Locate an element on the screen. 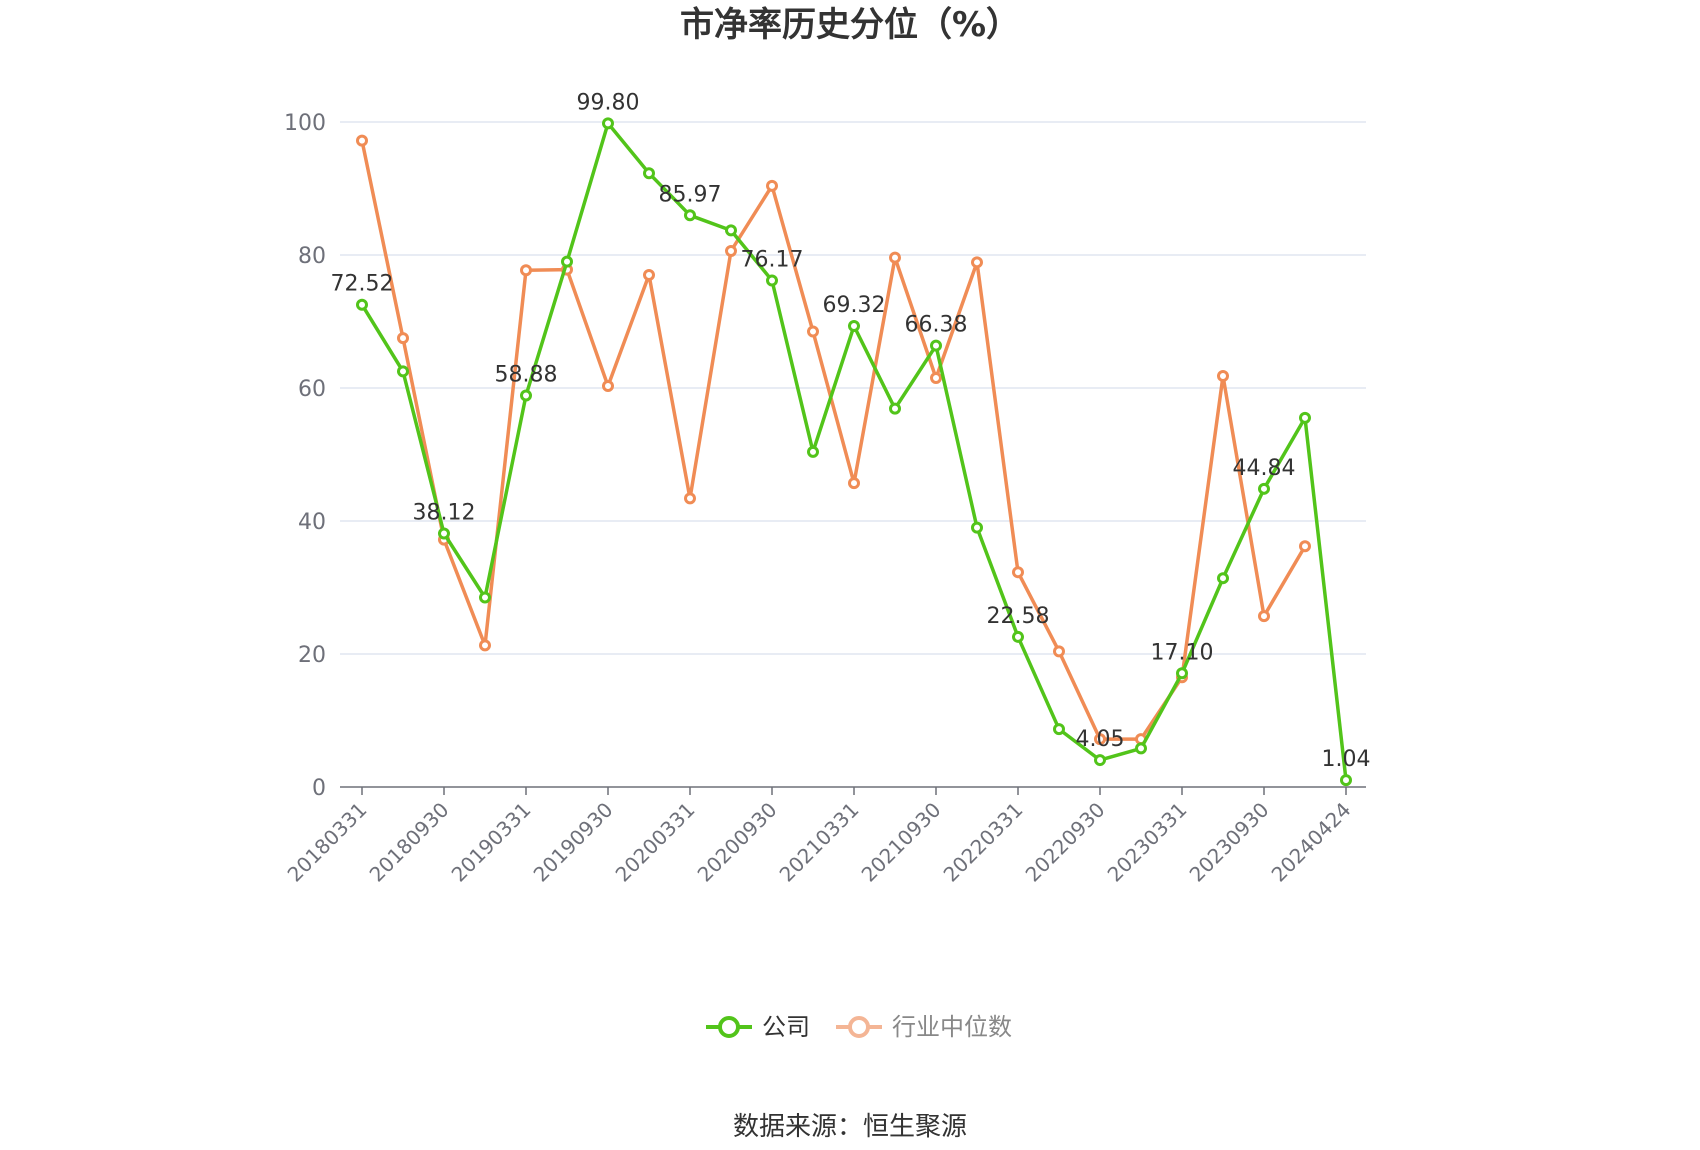 Image resolution: width=1700 pixels, height=1150 pixels. x-tick-label: 20230331 is located at coordinates (1147, 842).